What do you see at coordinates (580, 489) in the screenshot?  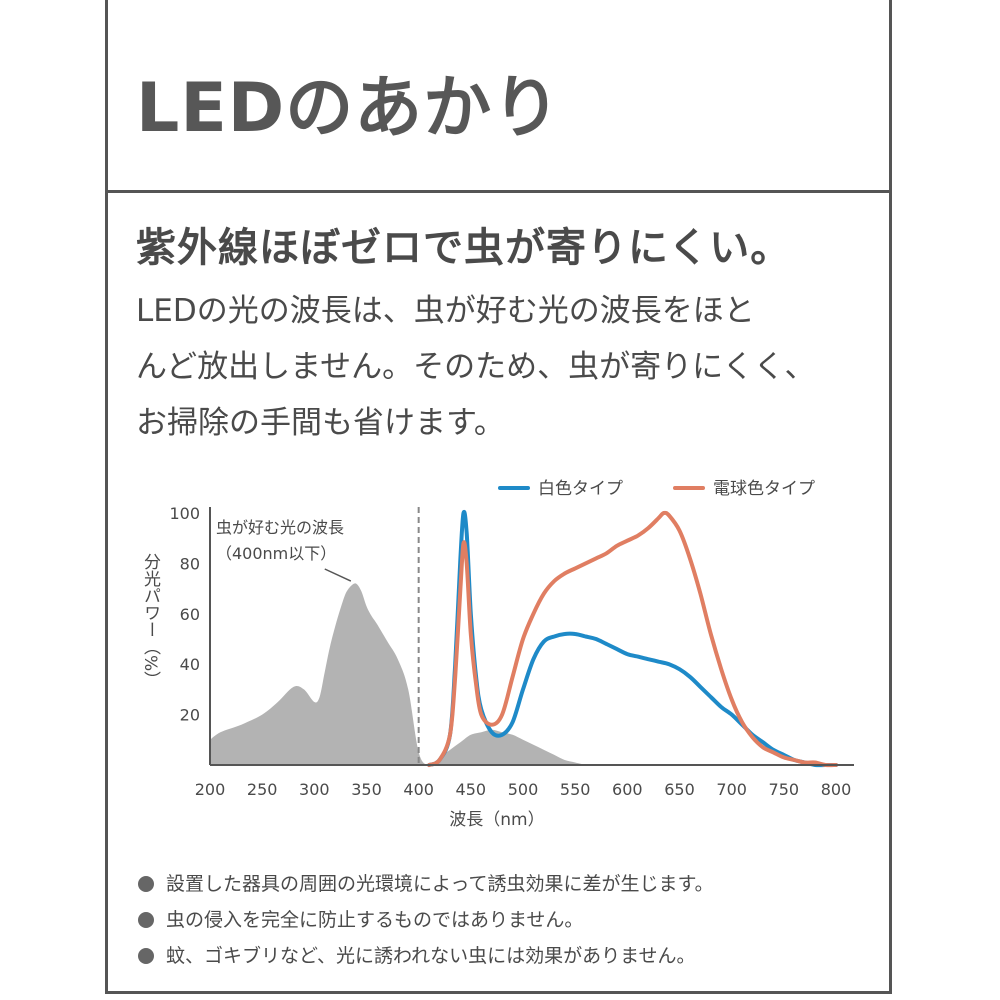 I see `legend-label-1: 白色タイプ` at bounding box center [580, 489].